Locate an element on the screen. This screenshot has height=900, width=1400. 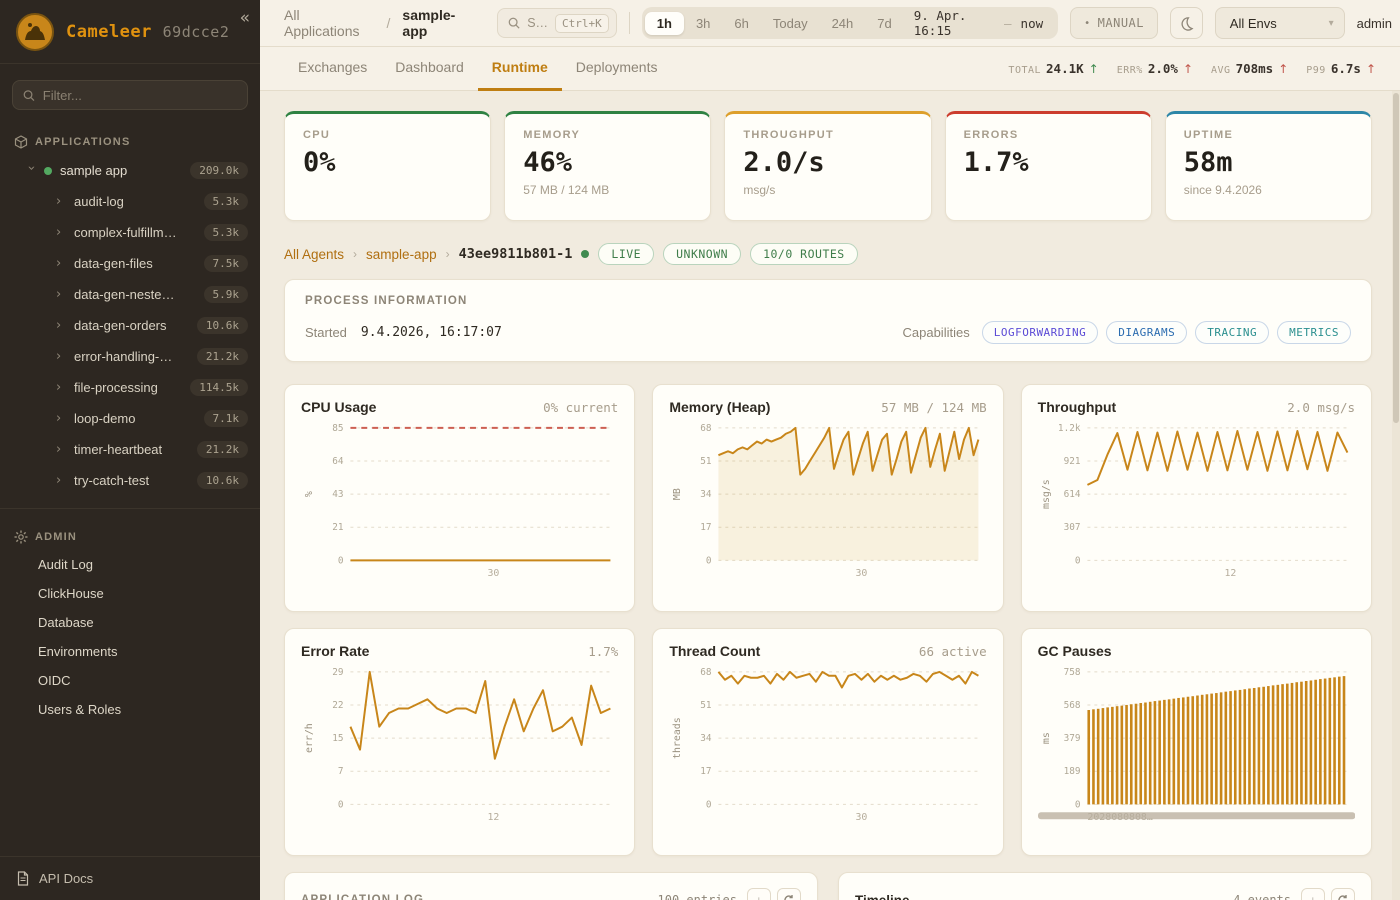
tree-item-complex-fulfillm: › complex-fulfillm… 5.3k is located at coordinates (130, 232).